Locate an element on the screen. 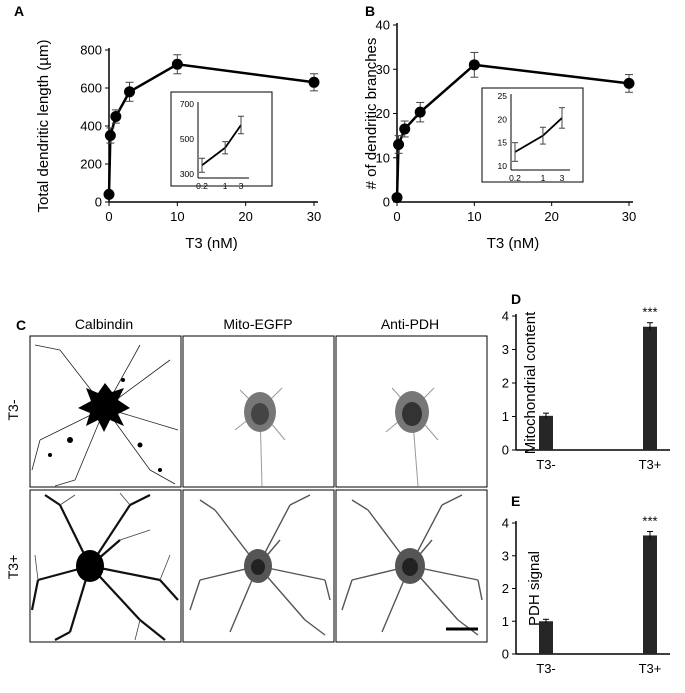 The height and width of the screenshot is (693, 685). y-axis-title: Total dendritic length (µm) is located at coordinates (43, 126).